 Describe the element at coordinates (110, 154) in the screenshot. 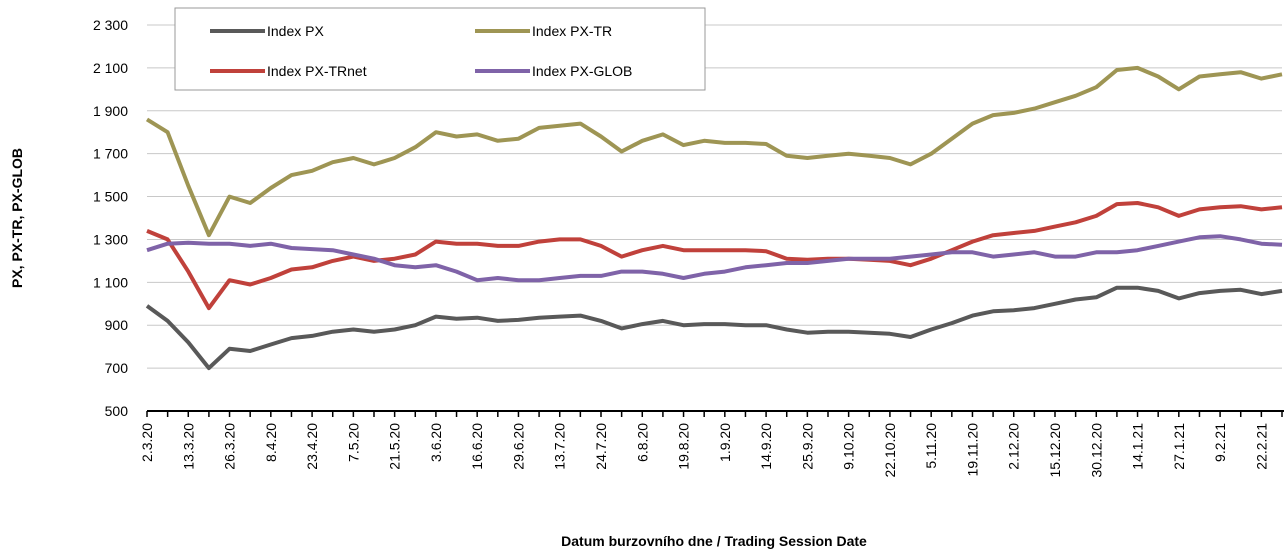

I see `y-tick-label: 1 700` at that location.